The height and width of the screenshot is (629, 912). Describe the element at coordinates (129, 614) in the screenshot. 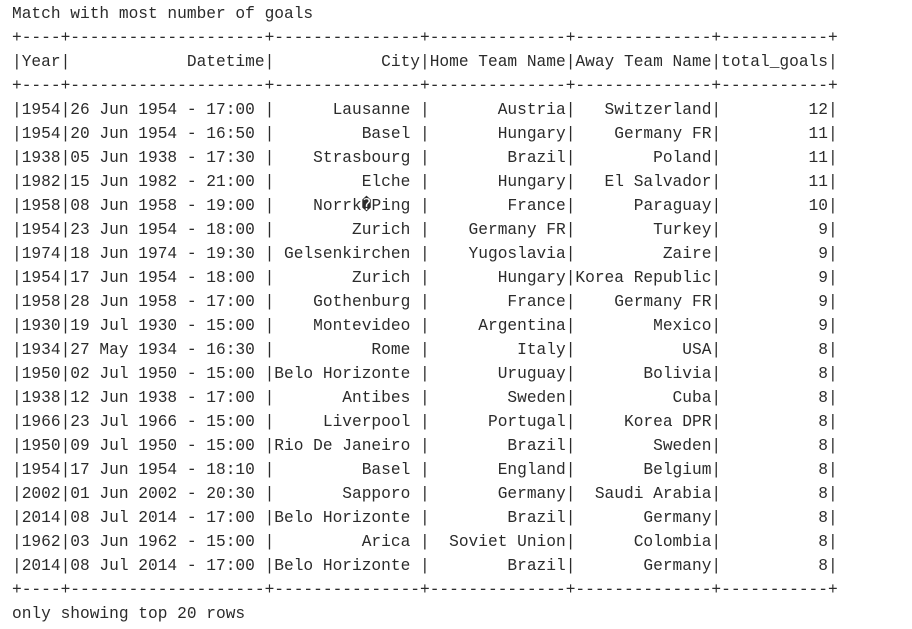

I see `output-footer: only showing top 20 rows` at that location.